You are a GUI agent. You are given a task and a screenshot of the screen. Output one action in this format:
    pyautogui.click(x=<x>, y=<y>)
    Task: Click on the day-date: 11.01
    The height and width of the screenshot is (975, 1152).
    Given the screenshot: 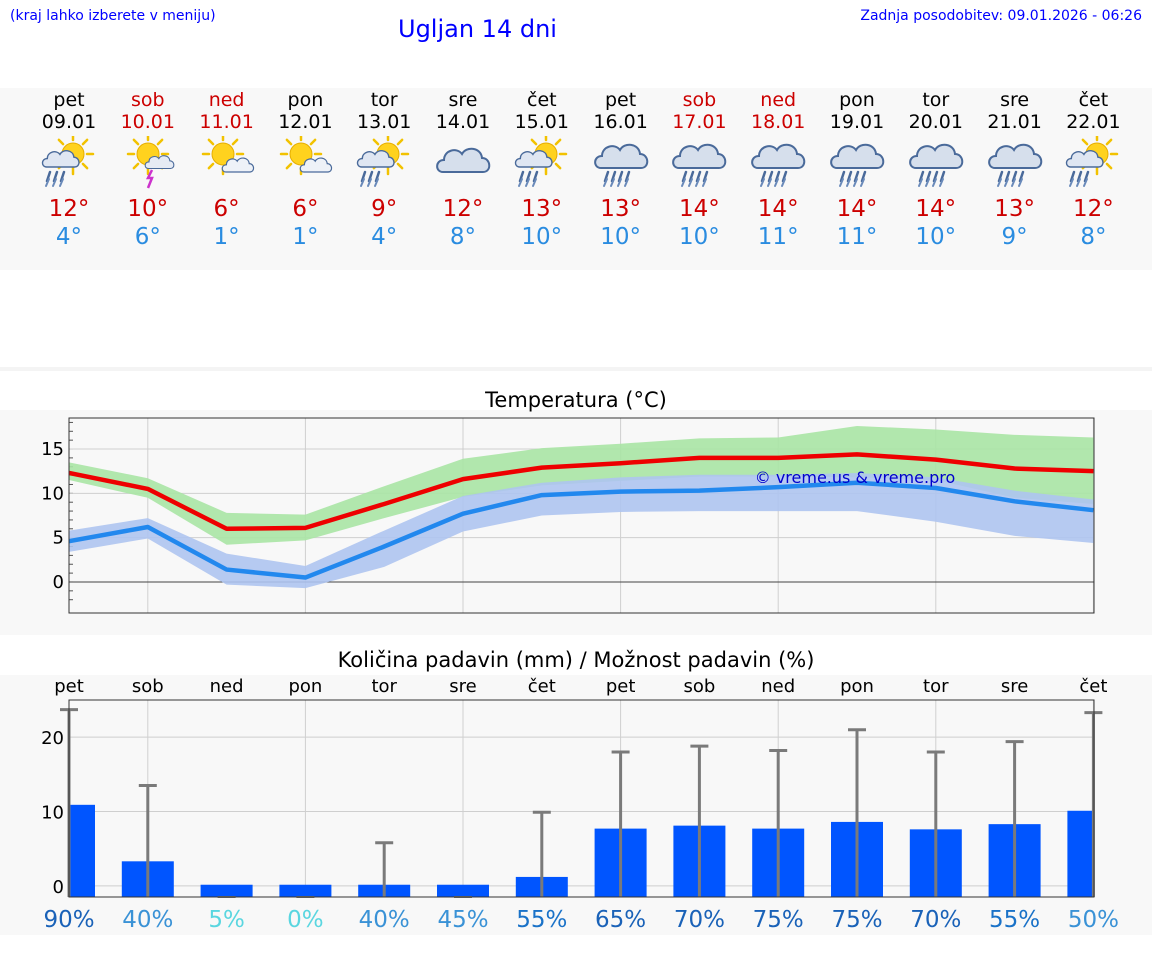 What is the action you would take?
    pyautogui.click(x=226, y=122)
    